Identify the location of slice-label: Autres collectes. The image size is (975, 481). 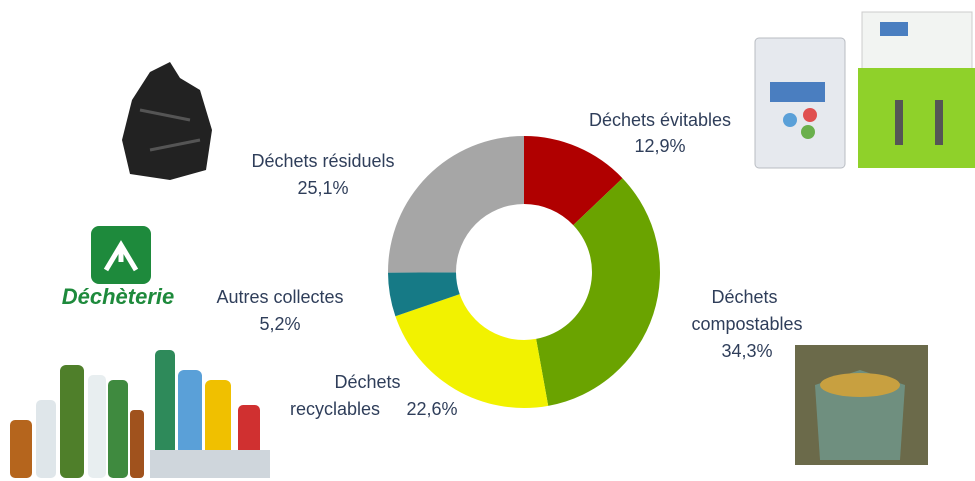
(279, 297).